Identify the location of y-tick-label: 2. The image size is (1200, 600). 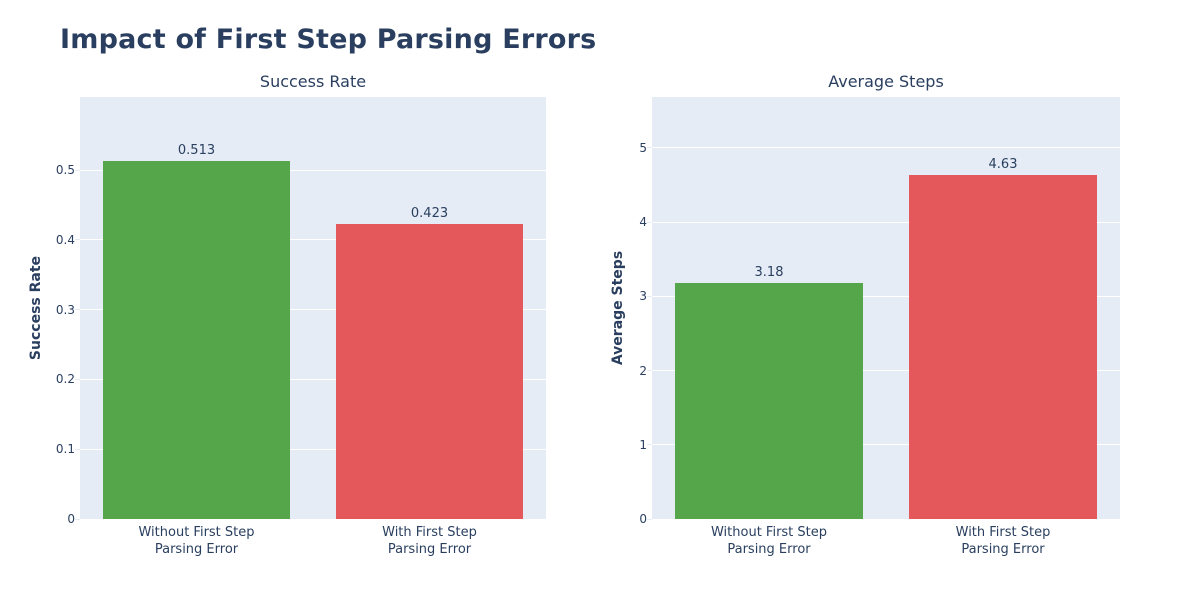
(643, 370).